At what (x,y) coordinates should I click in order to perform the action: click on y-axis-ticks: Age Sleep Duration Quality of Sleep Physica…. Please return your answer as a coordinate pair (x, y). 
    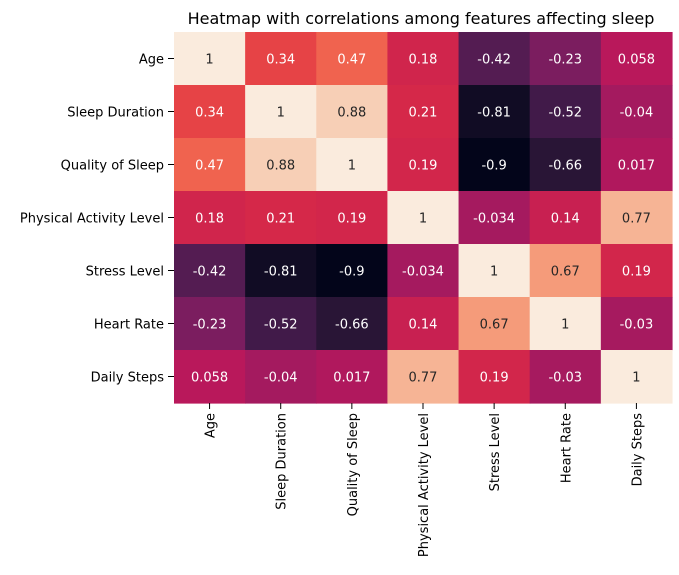
    Looking at the image, I should click on (97, 219).